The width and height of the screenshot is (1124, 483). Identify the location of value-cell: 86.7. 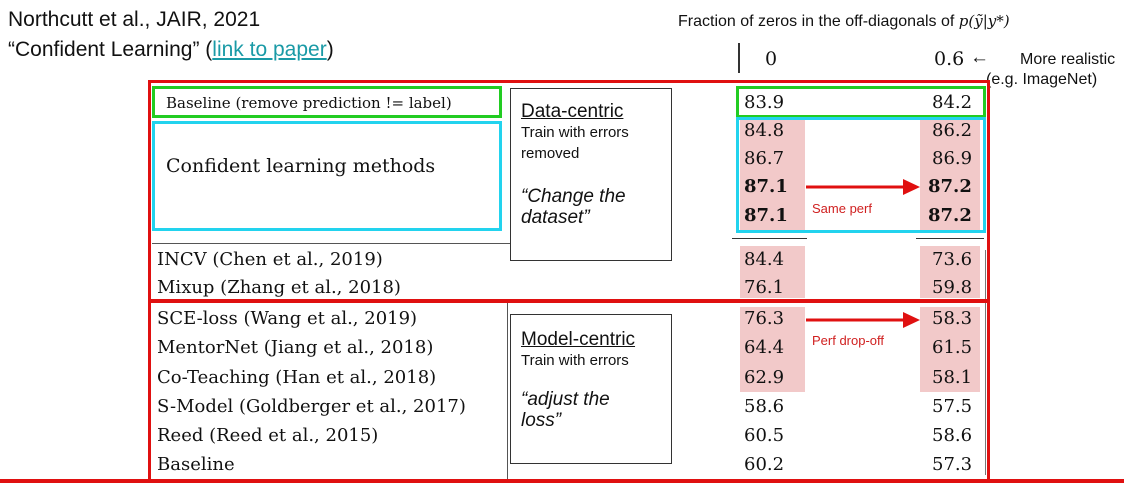
(764, 158).